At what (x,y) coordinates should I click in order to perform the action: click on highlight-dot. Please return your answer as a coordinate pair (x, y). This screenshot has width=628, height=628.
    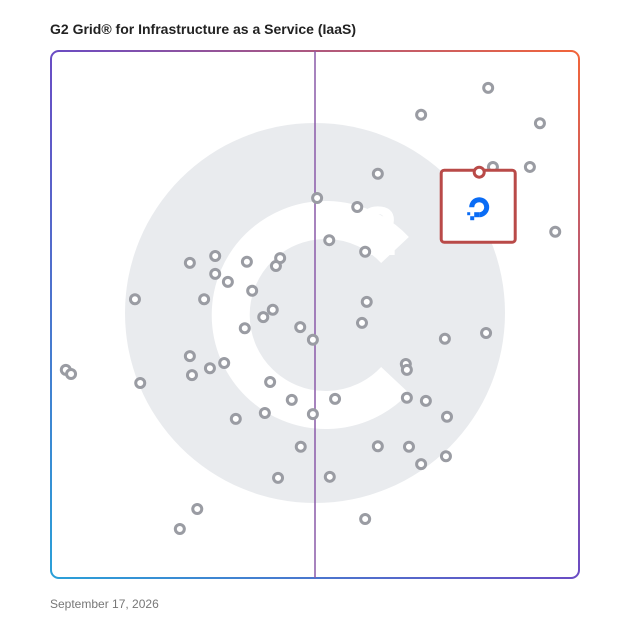
    Looking at the image, I should click on (479, 172).